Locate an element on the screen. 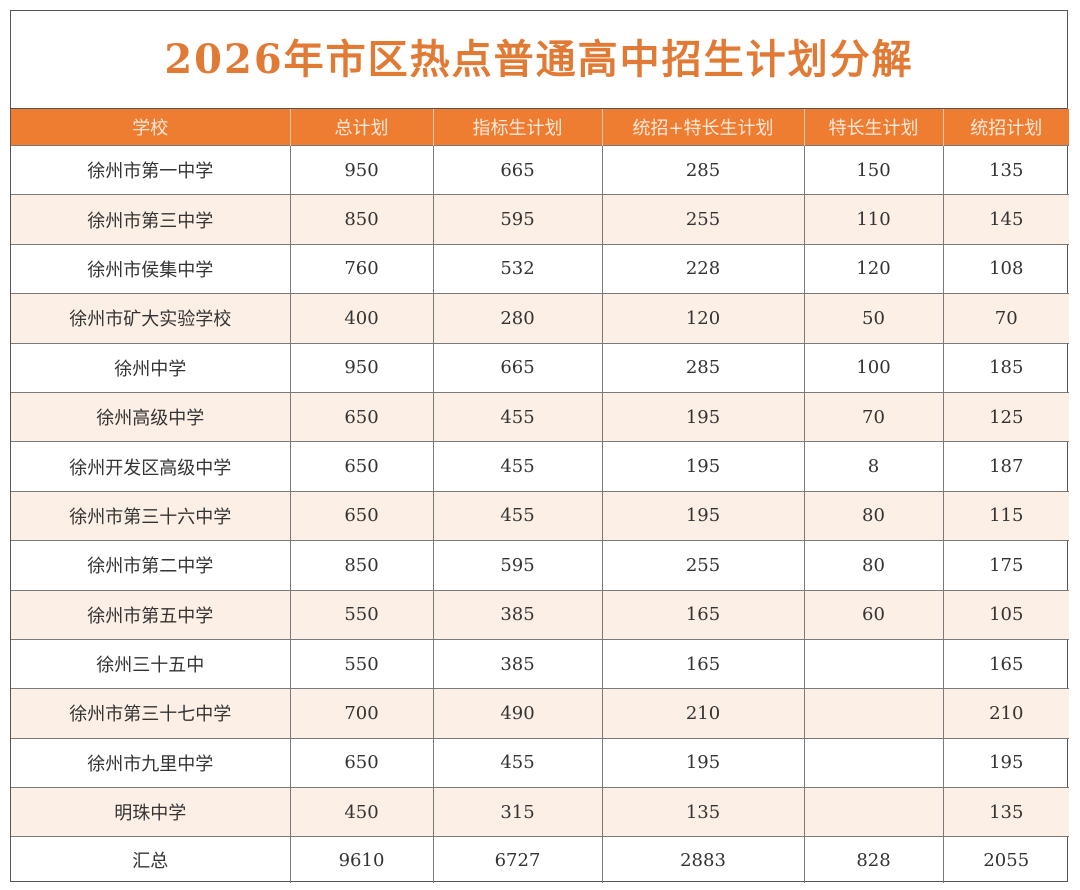 This screenshot has height=890, width=1080. cell-quota-plan: 490 is located at coordinates (518, 713).